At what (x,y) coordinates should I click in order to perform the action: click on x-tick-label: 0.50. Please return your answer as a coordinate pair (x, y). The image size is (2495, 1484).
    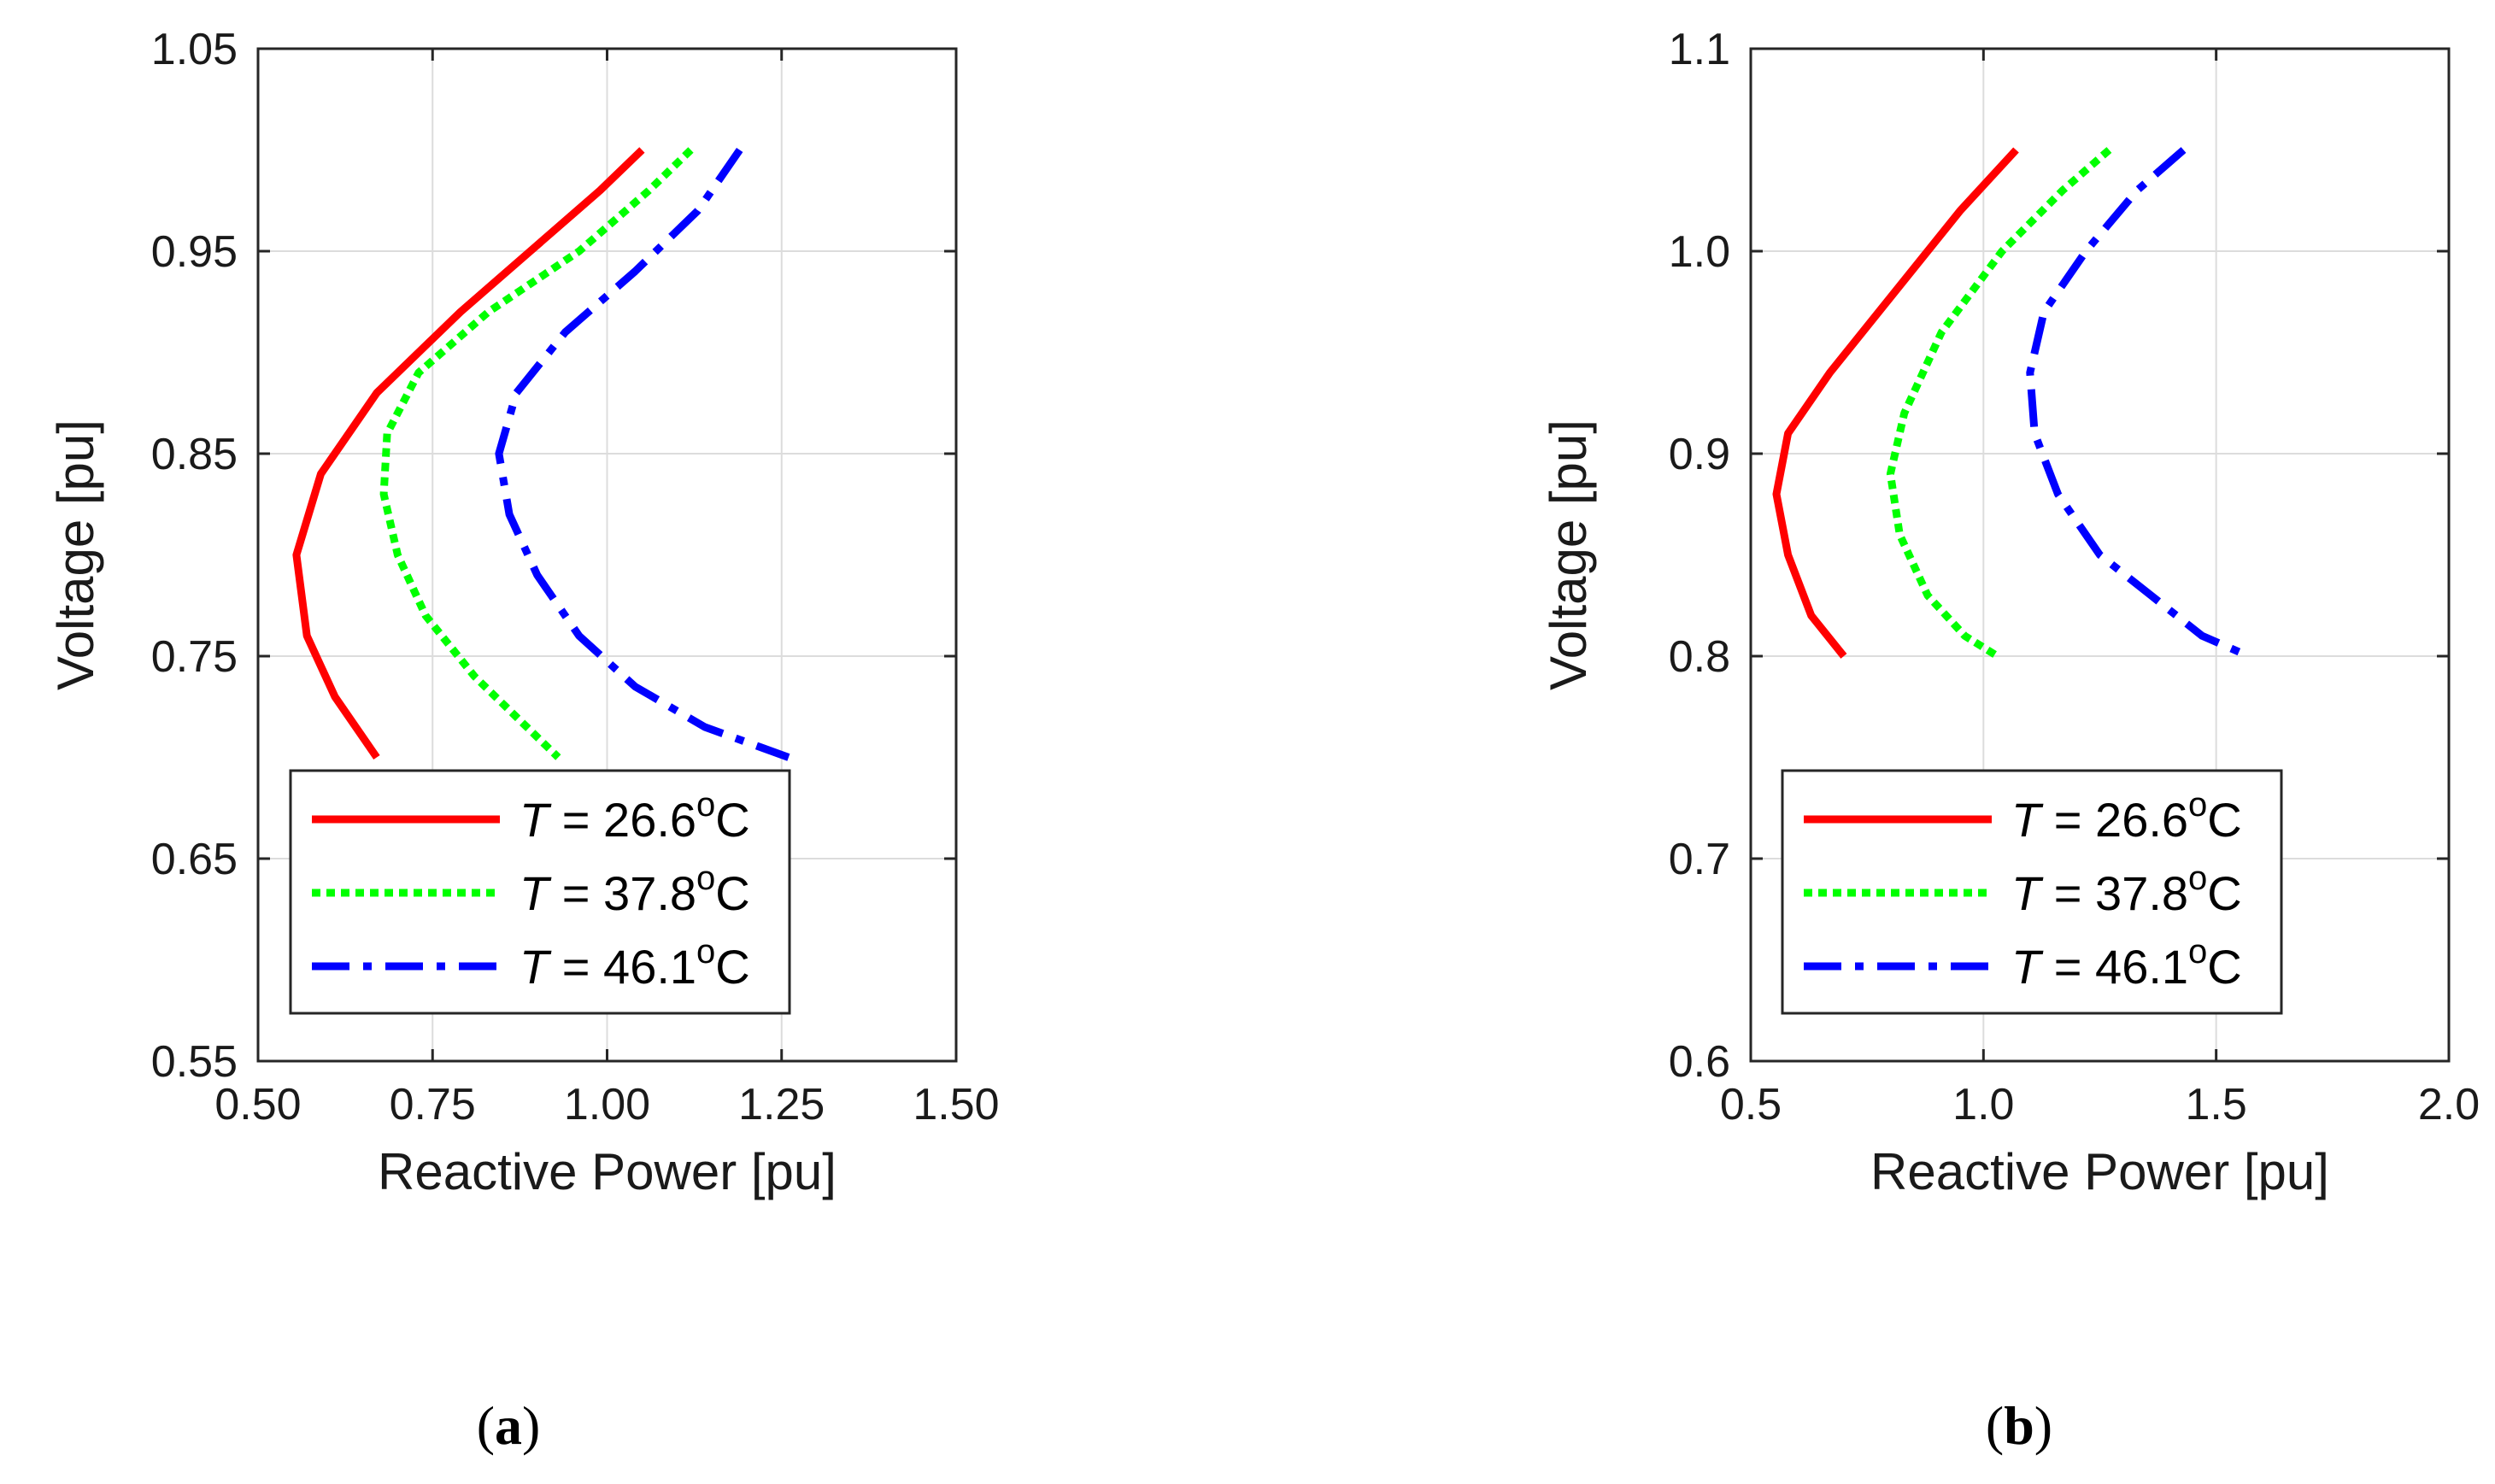
    Looking at the image, I should click on (257, 1104).